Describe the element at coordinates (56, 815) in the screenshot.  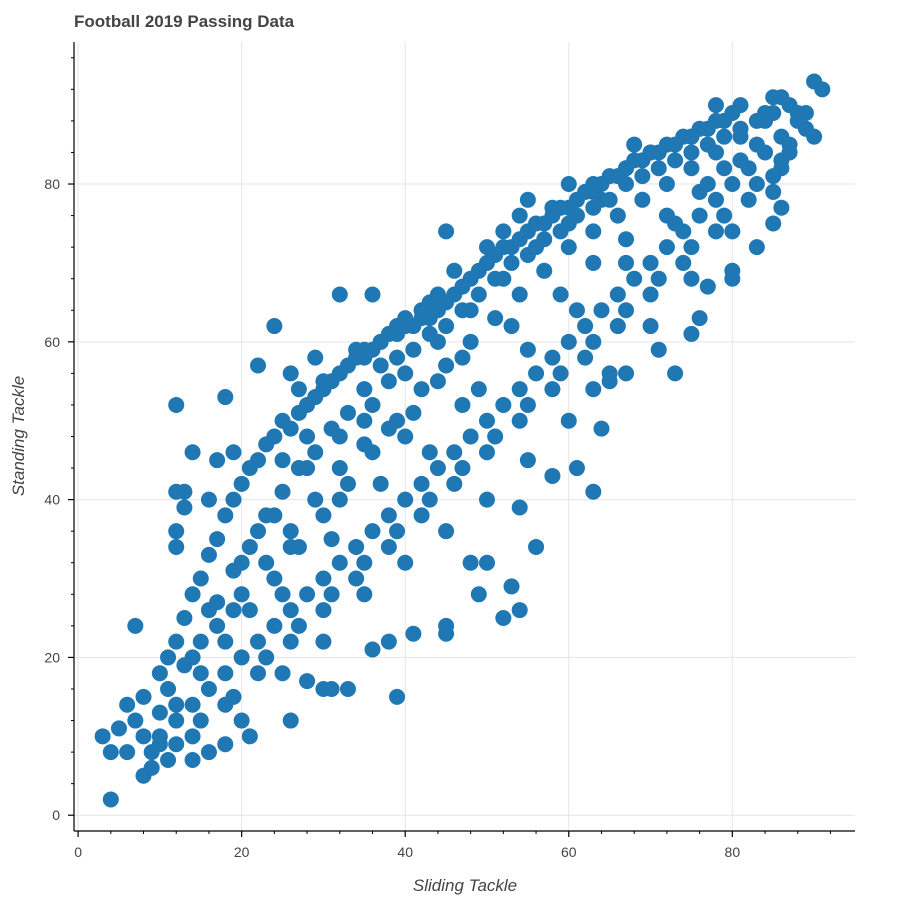
I see `y-tick-label: 0` at that location.